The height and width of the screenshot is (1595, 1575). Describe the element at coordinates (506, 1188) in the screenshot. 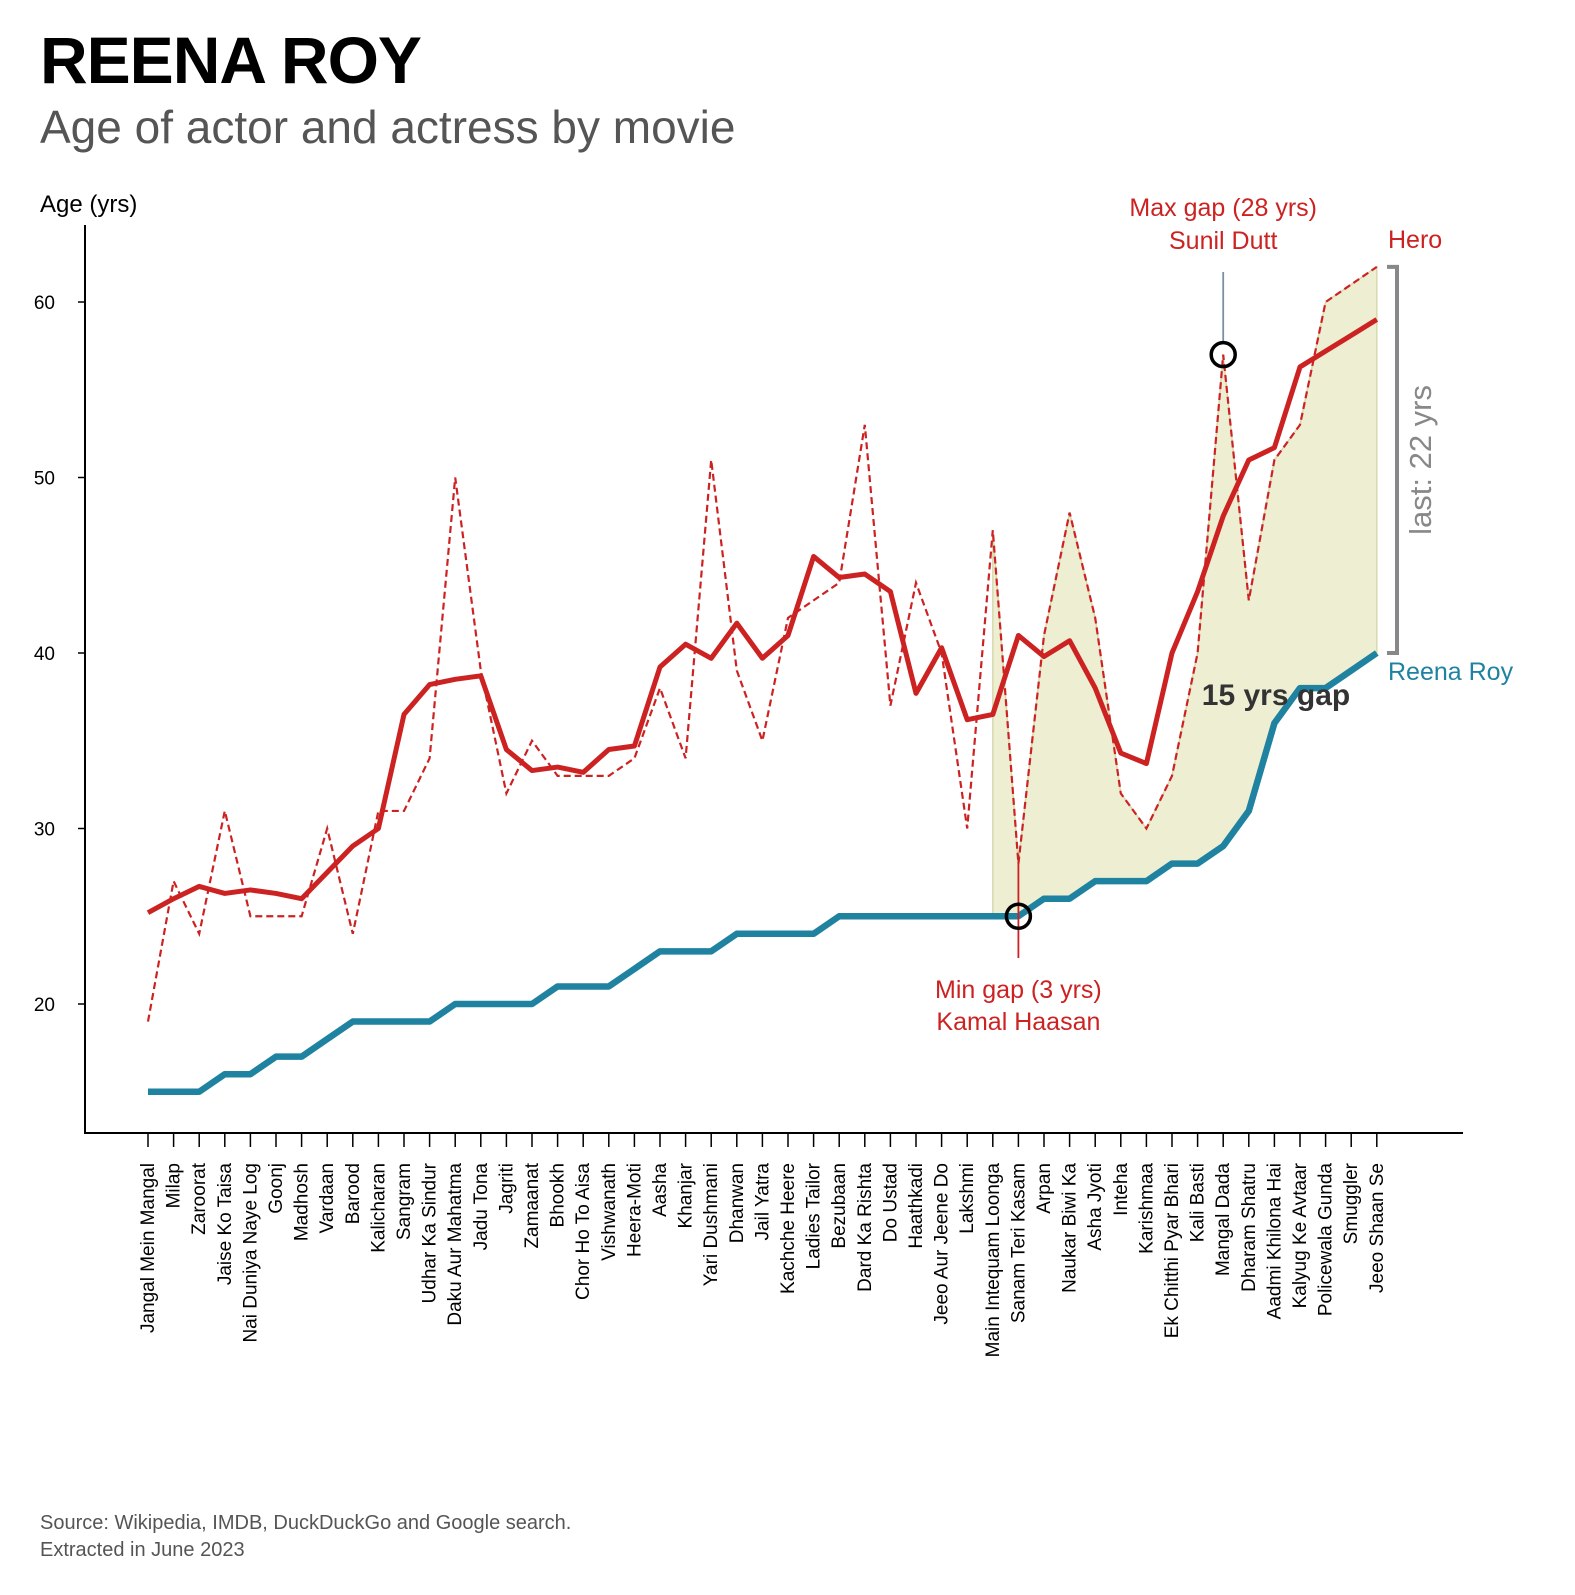

I see `x-tick-label: Jagriti` at that location.